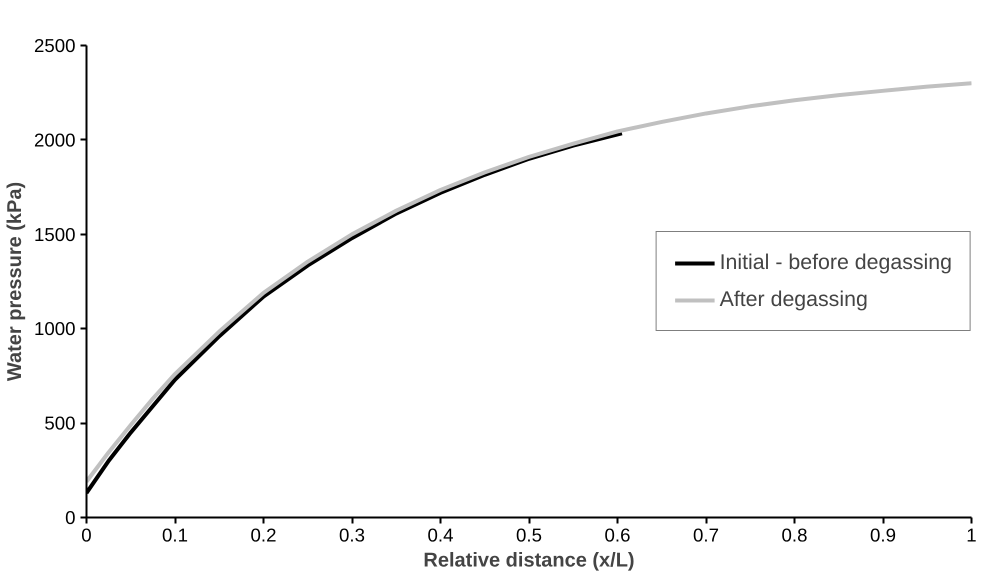 The image size is (983, 574). What do you see at coordinates (794, 299) in the screenshot?
I see `legend-label: After degassing` at bounding box center [794, 299].